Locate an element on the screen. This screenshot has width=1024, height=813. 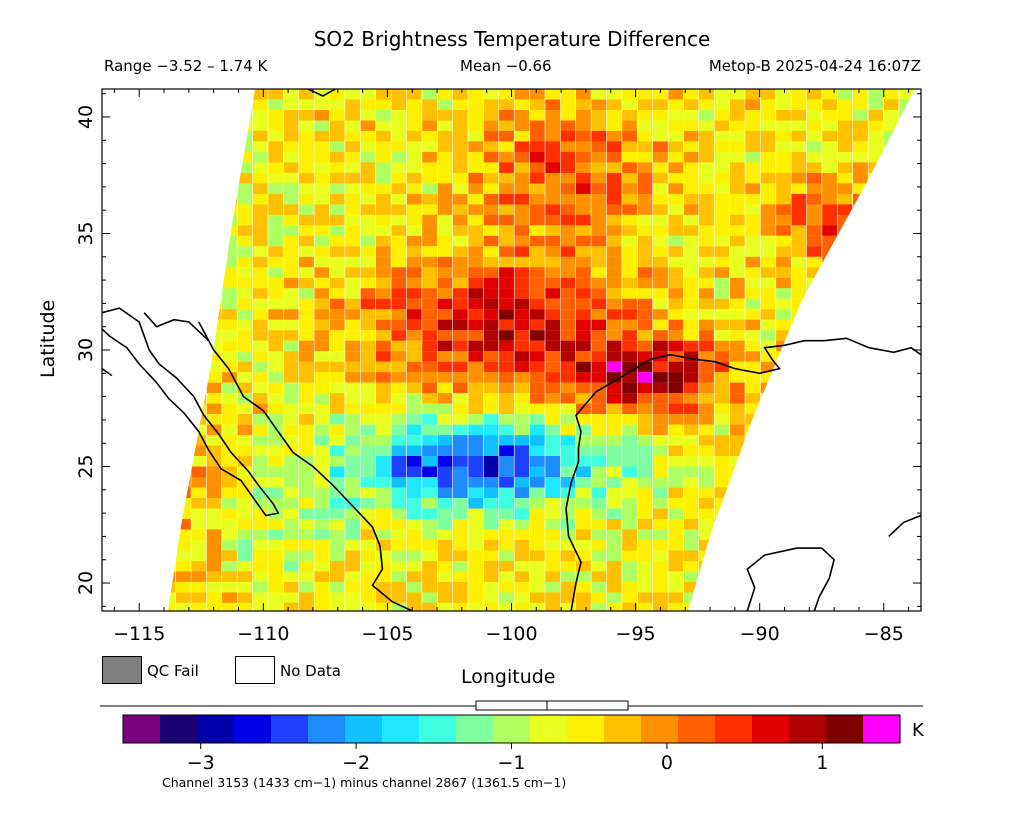
y-axis-label: Latitude is located at coordinates (48, 338).